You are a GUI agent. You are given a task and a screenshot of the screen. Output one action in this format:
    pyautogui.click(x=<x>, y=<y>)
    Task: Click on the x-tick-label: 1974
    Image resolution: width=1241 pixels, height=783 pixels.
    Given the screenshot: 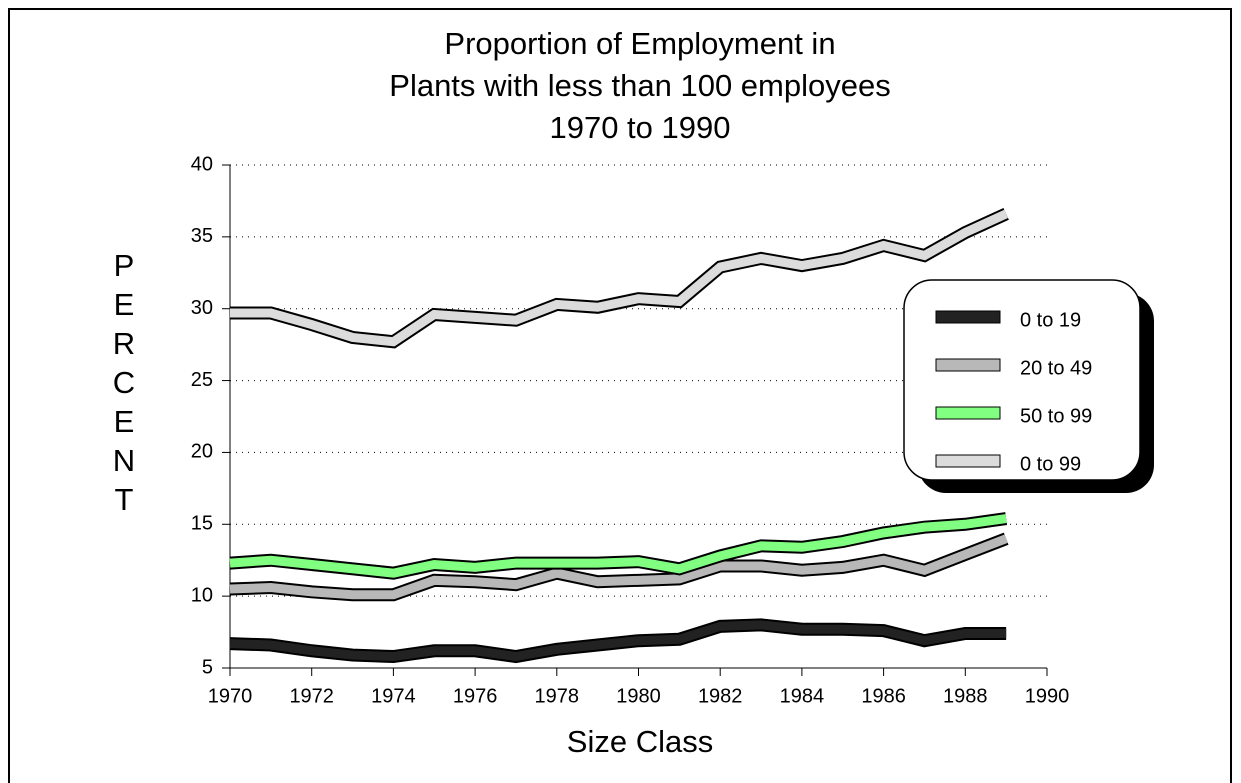 What is the action you would take?
    pyautogui.click(x=393, y=696)
    